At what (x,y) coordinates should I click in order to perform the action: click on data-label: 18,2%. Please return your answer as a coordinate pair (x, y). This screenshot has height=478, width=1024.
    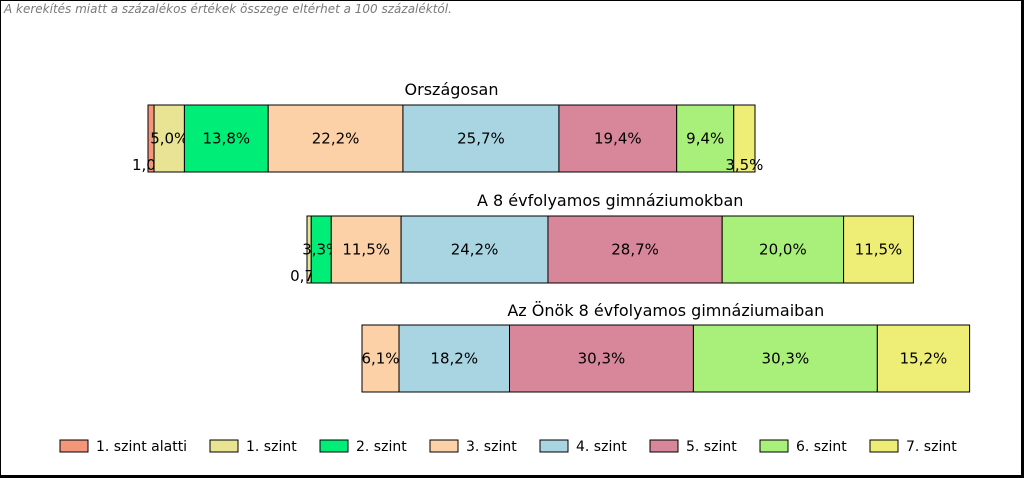
    Looking at the image, I should click on (454, 359).